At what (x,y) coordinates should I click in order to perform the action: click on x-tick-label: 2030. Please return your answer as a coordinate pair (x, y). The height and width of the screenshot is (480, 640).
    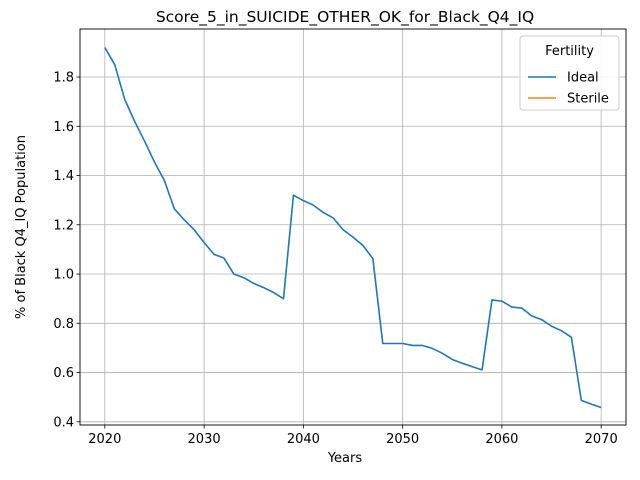
    Looking at the image, I should click on (204, 439).